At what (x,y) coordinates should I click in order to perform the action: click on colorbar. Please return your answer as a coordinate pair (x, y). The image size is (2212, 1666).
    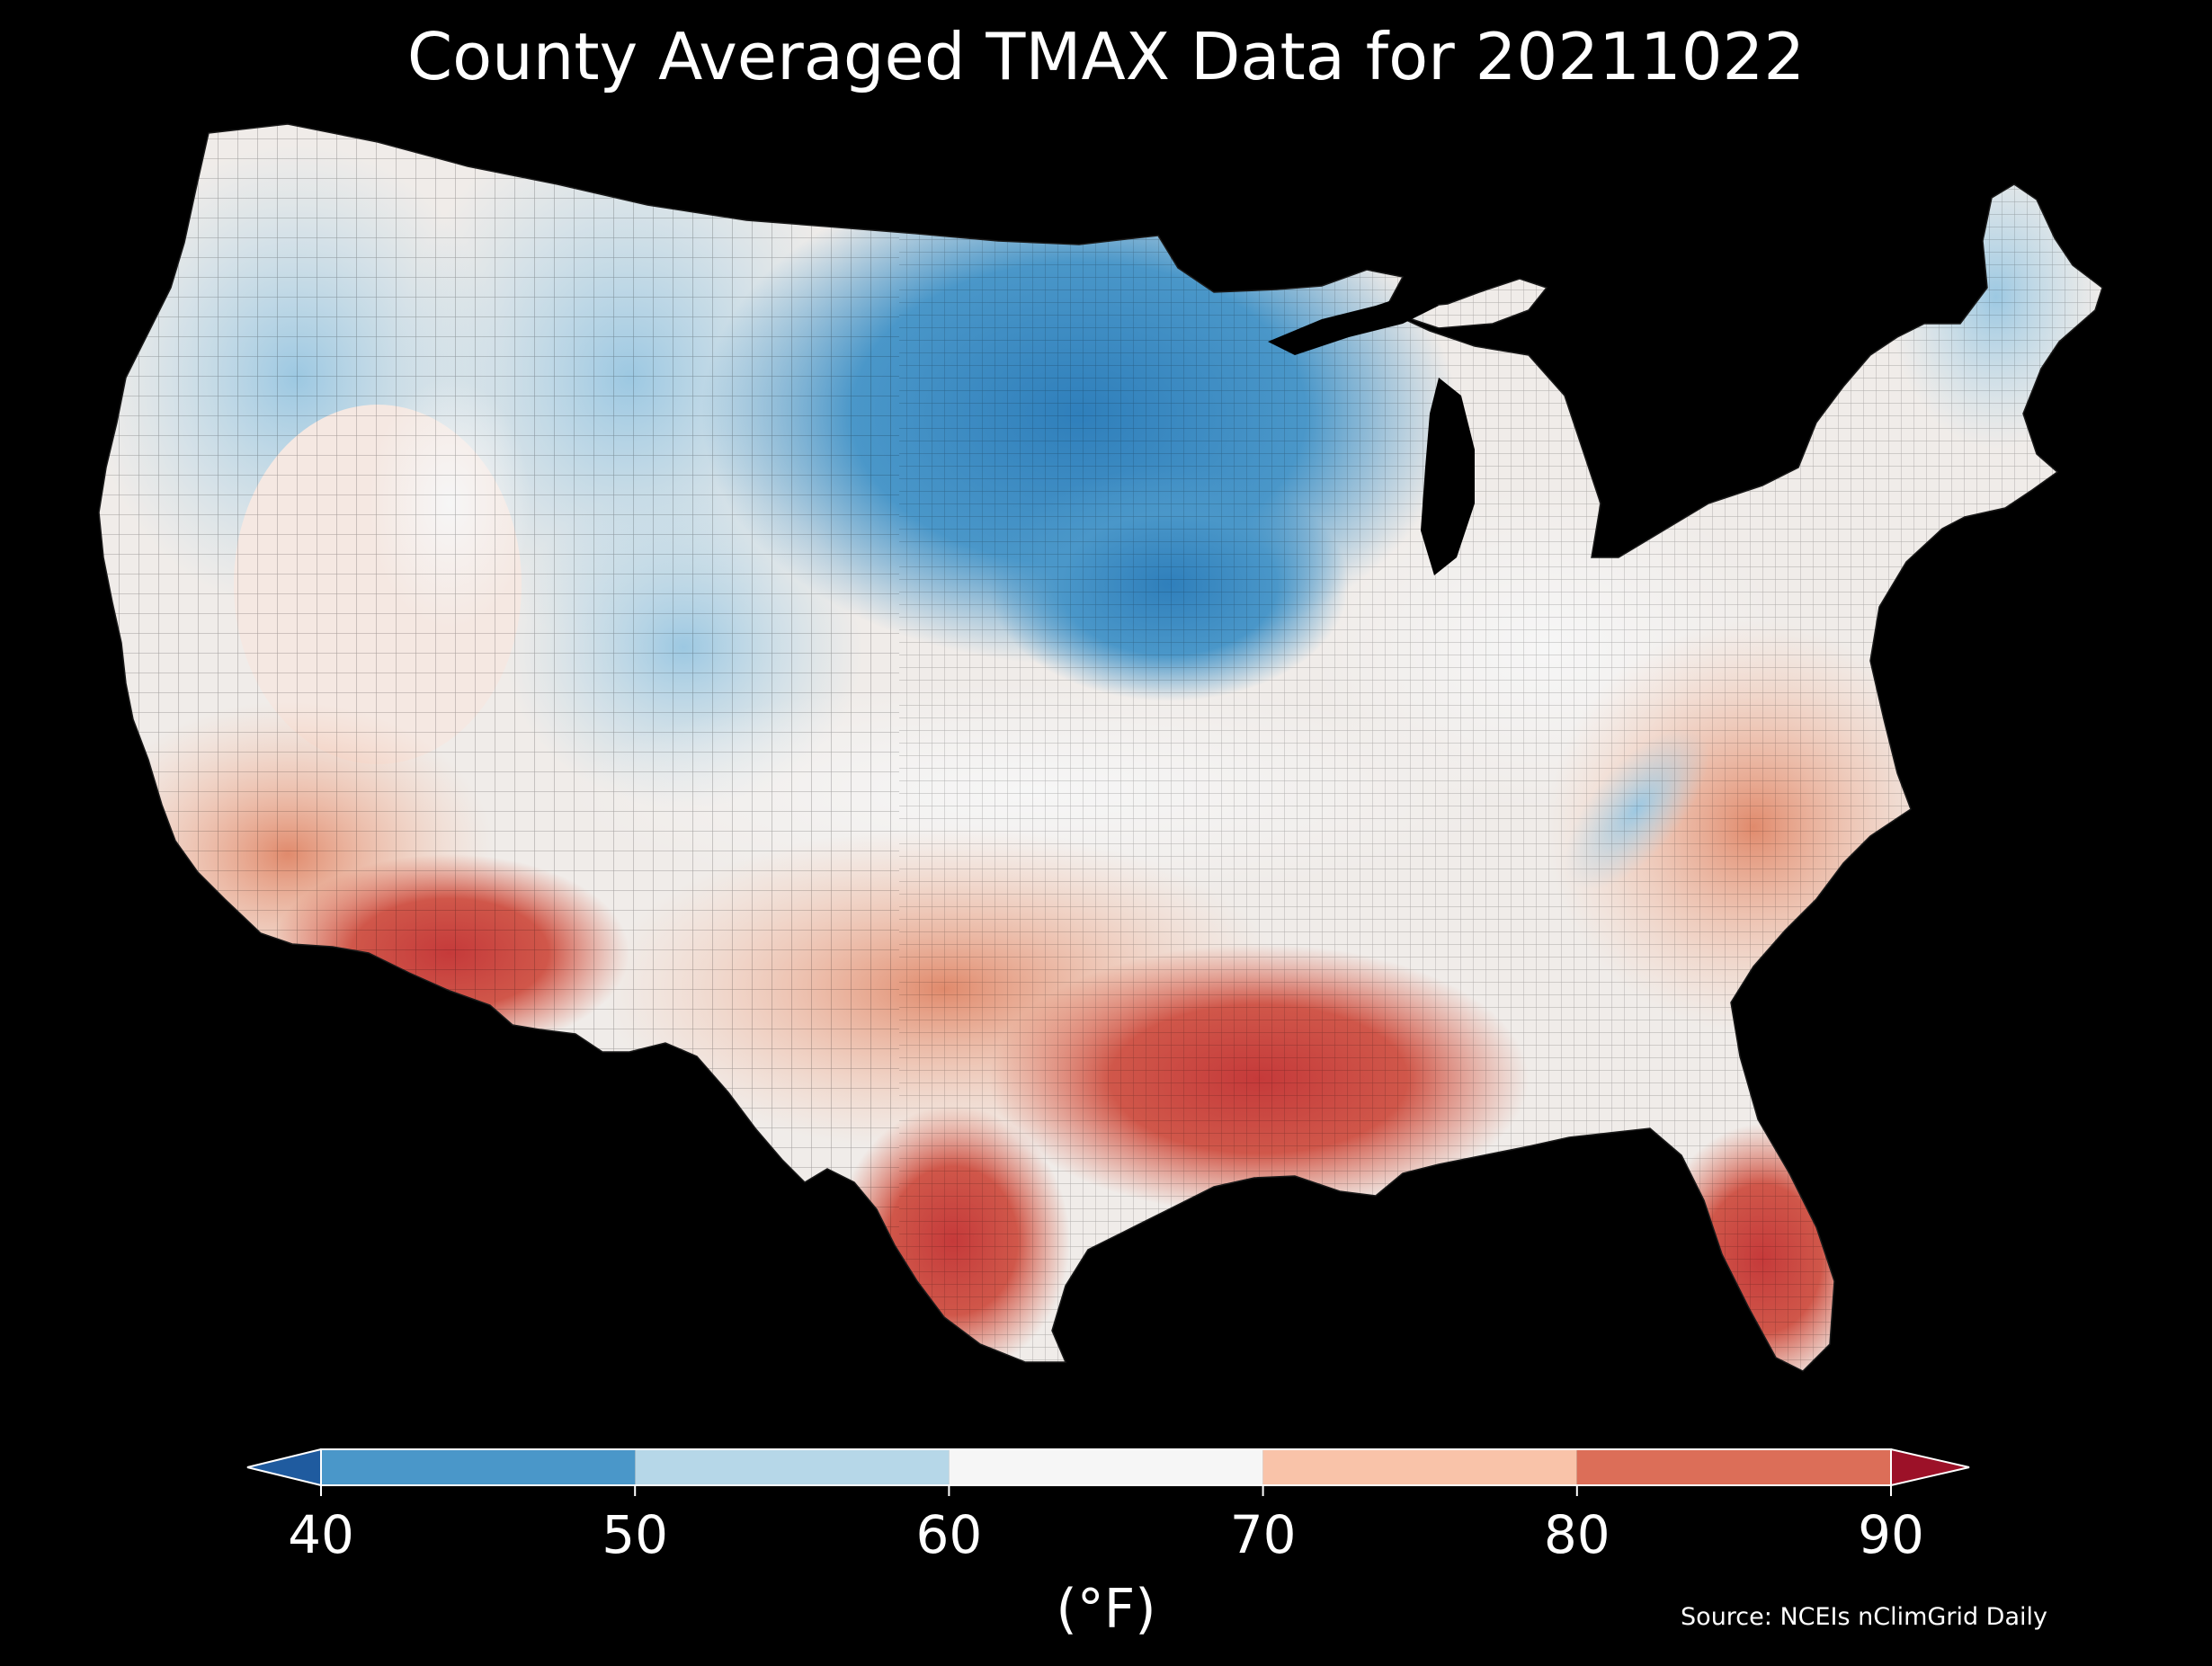
    Looking at the image, I should click on (1108, 1472).